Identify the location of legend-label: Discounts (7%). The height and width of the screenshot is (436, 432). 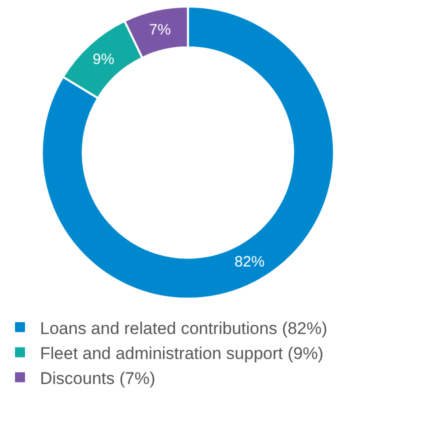
(98, 378).